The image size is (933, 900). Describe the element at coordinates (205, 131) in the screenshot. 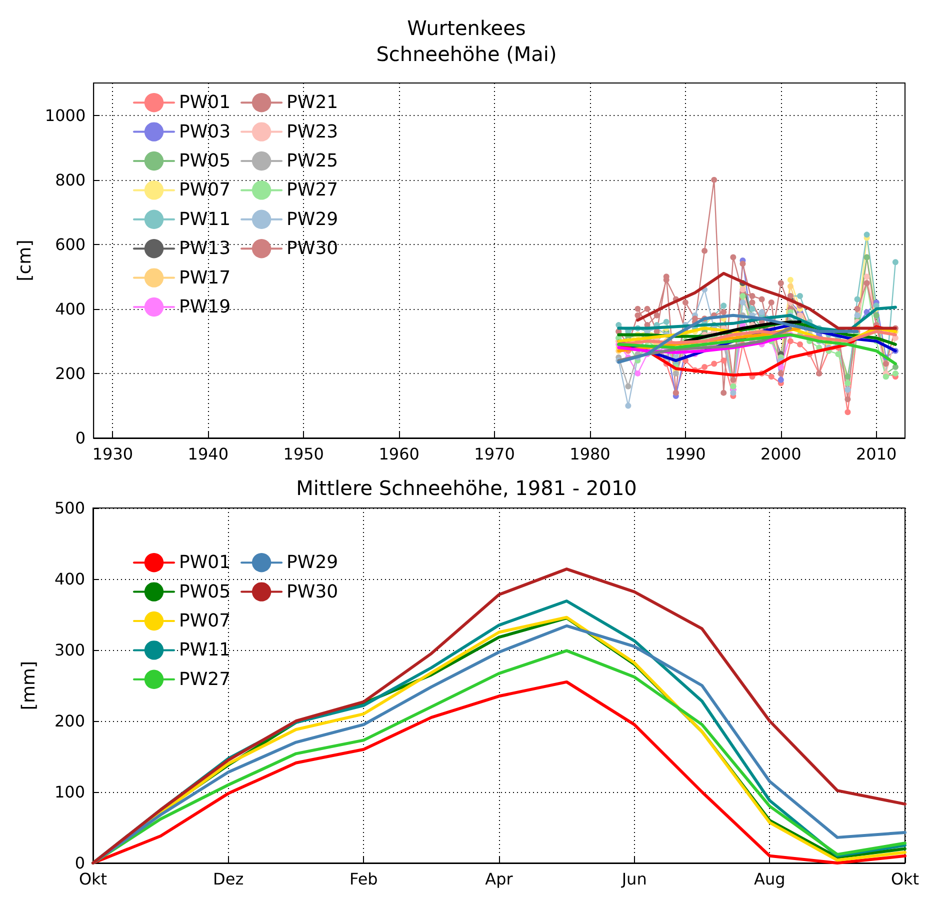

I see `legend-label: PW03` at that location.